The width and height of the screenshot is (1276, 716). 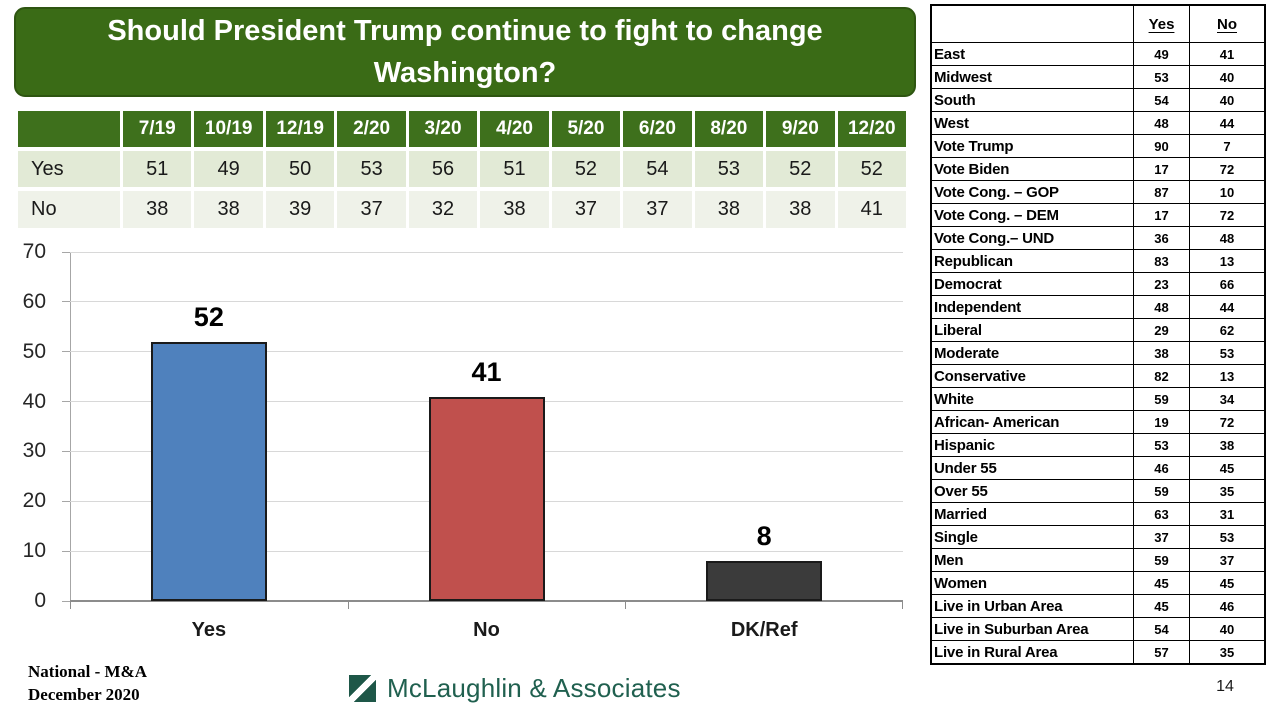 What do you see at coordinates (1227, 514) in the screenshot?
I see `crosstab-no-value: 31` at bounding box center [1227, 514].